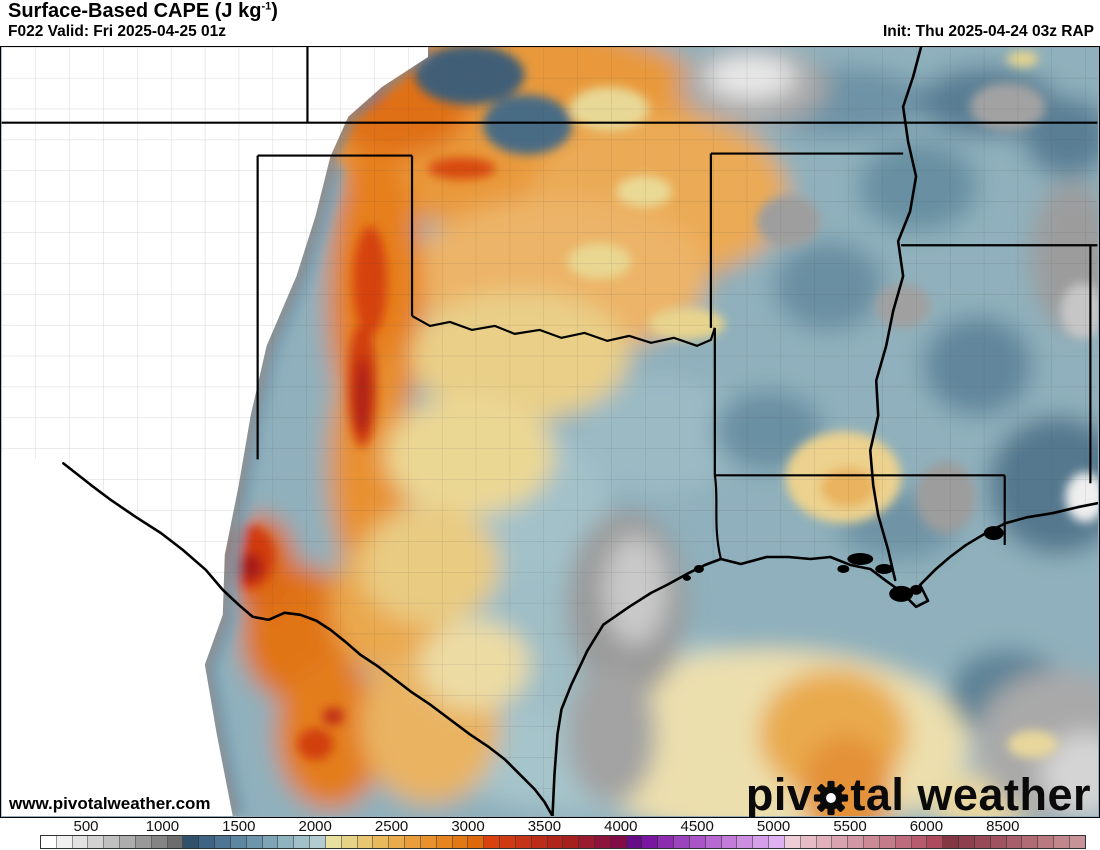 This screenshot has width=1100, height=850. Describe the element at coordinates (843, 564) in the screenshot. I see `bays-and-lakes` at that location.